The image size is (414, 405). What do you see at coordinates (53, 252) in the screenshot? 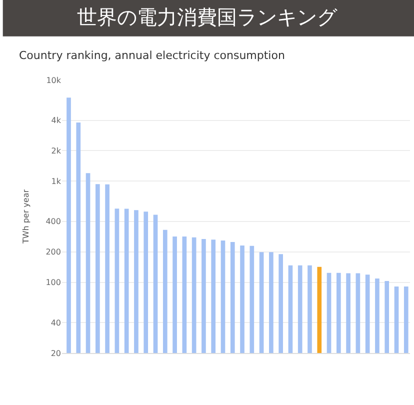
I see `y-tick-label: 200` at bounding box center [53, 252].